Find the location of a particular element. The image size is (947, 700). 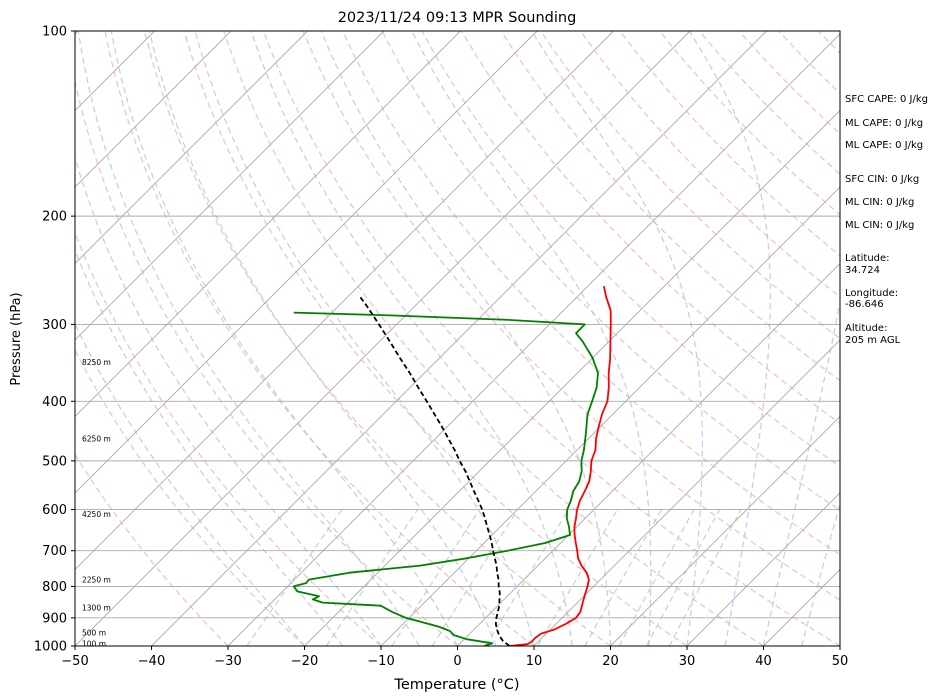

x-tick-label: 10 is located at coordinates (534, 661).